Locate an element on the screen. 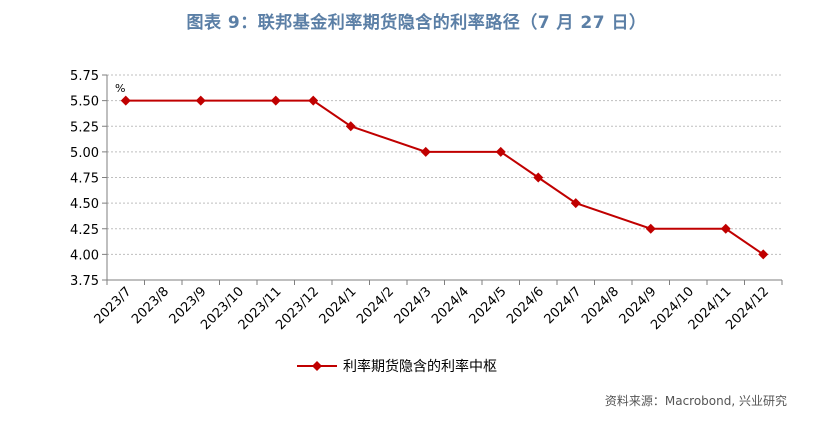 The height and width of the screenshot is (422, 833). legend: 利率期货隐含的利率中枢 is located at coordinates (397, 366).